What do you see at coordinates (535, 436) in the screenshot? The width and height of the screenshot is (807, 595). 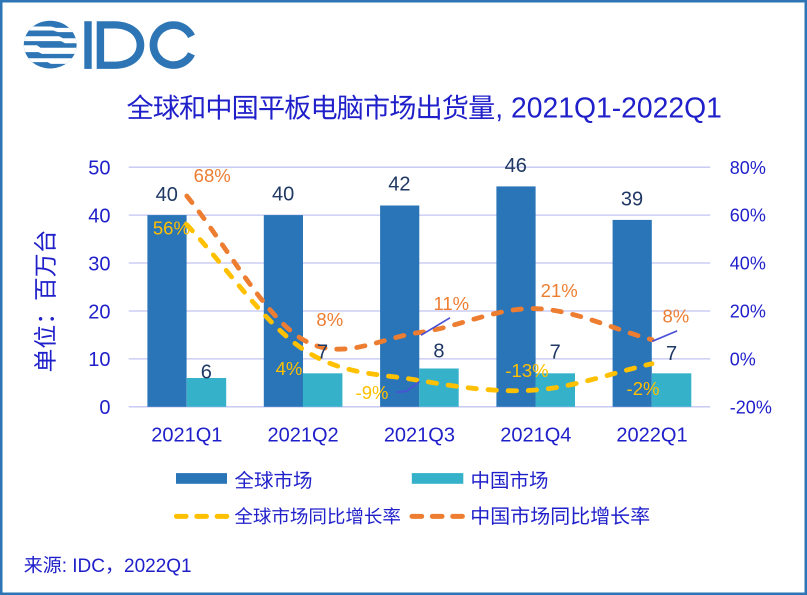 I see `svg-text: 2021Q4` at bounding box center [535, 436].